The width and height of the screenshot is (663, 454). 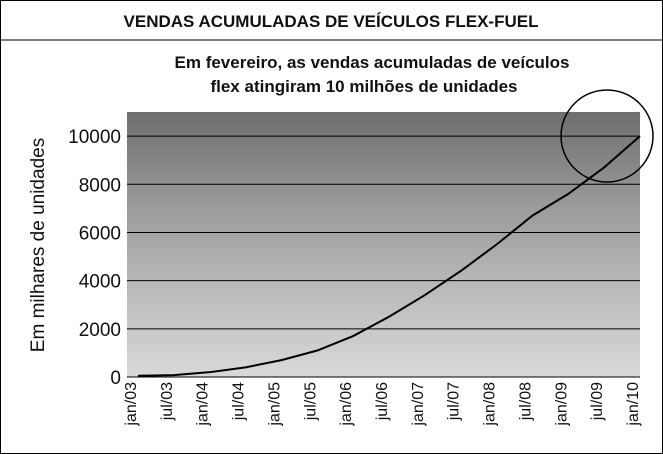 I want to click on x-tick-label: jan/07, so click(x=418, y=404).